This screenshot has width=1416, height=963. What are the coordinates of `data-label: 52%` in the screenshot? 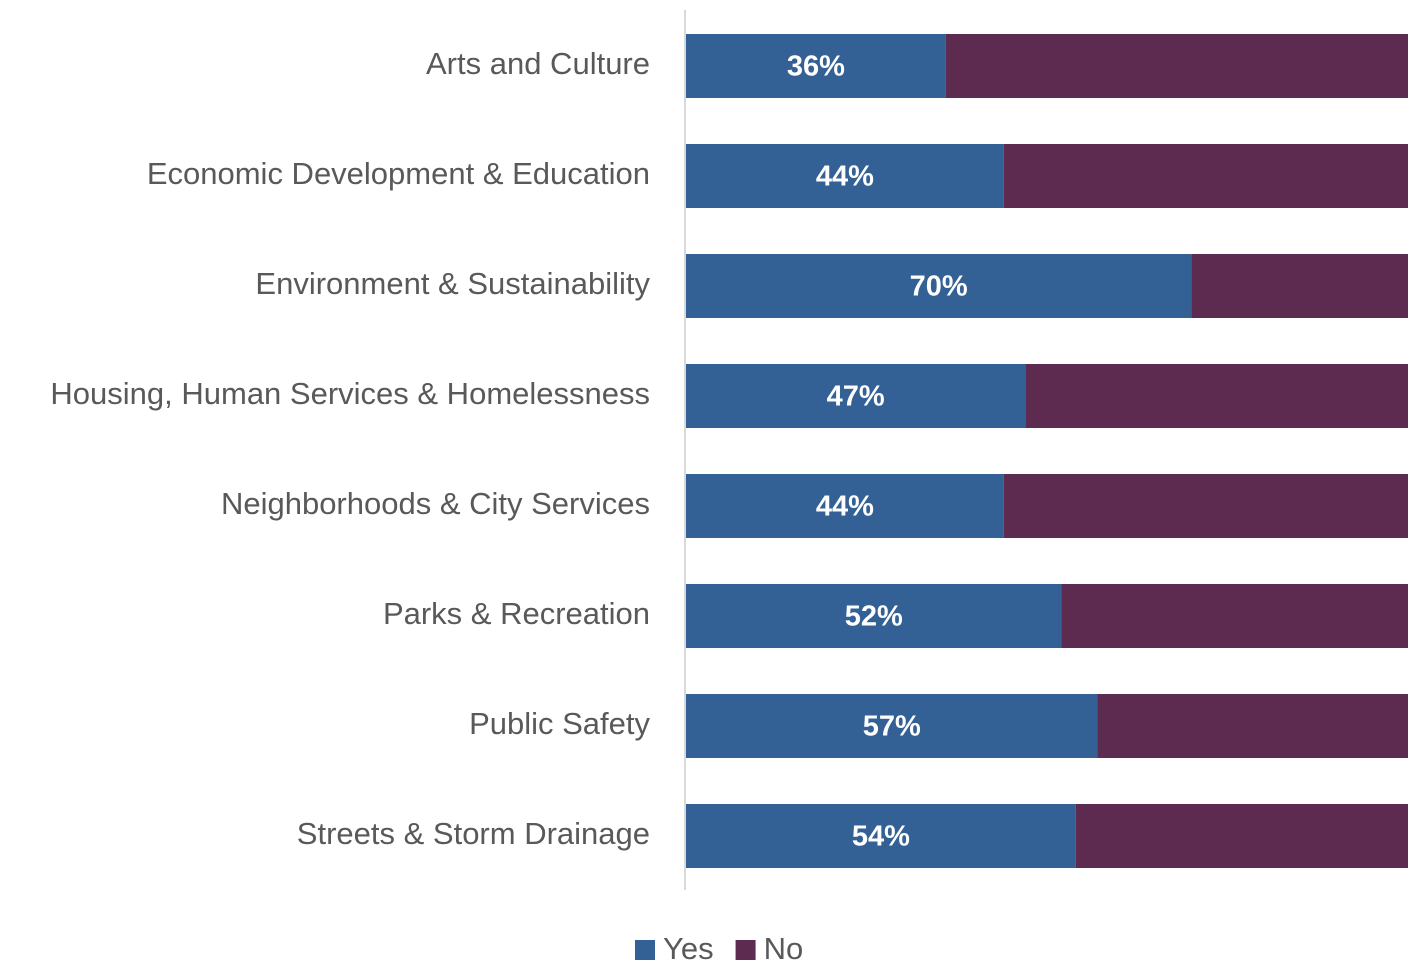 It's located at (874, 617).